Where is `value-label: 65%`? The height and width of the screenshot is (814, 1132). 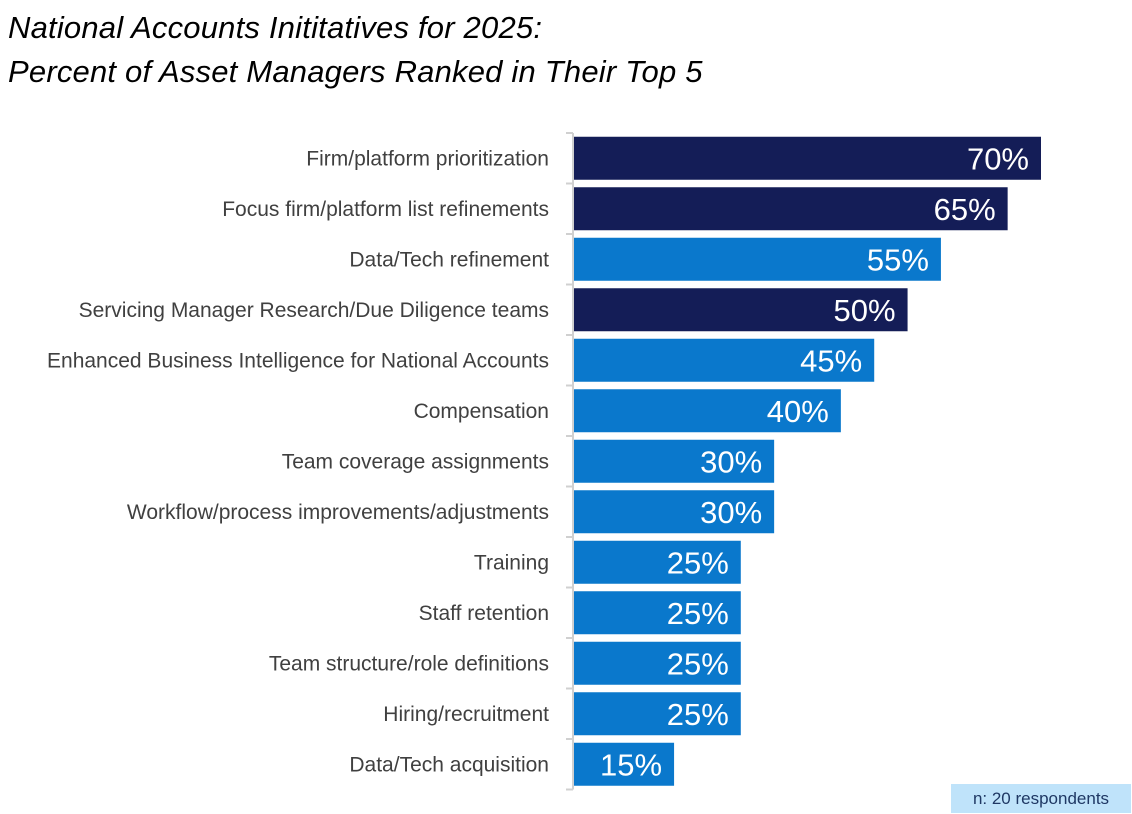 value-label: 65% is located at coordinates (965, 209).